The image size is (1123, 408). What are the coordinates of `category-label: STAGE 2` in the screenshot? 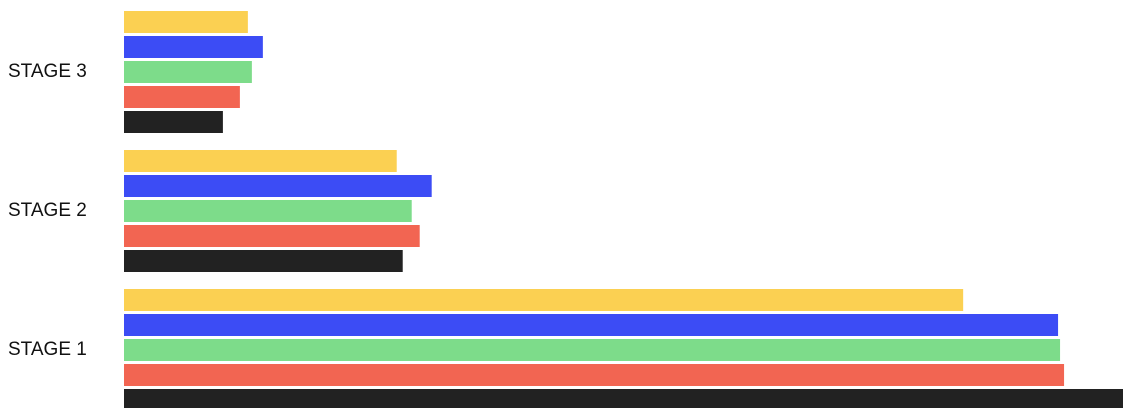 It's located at (47, 210).